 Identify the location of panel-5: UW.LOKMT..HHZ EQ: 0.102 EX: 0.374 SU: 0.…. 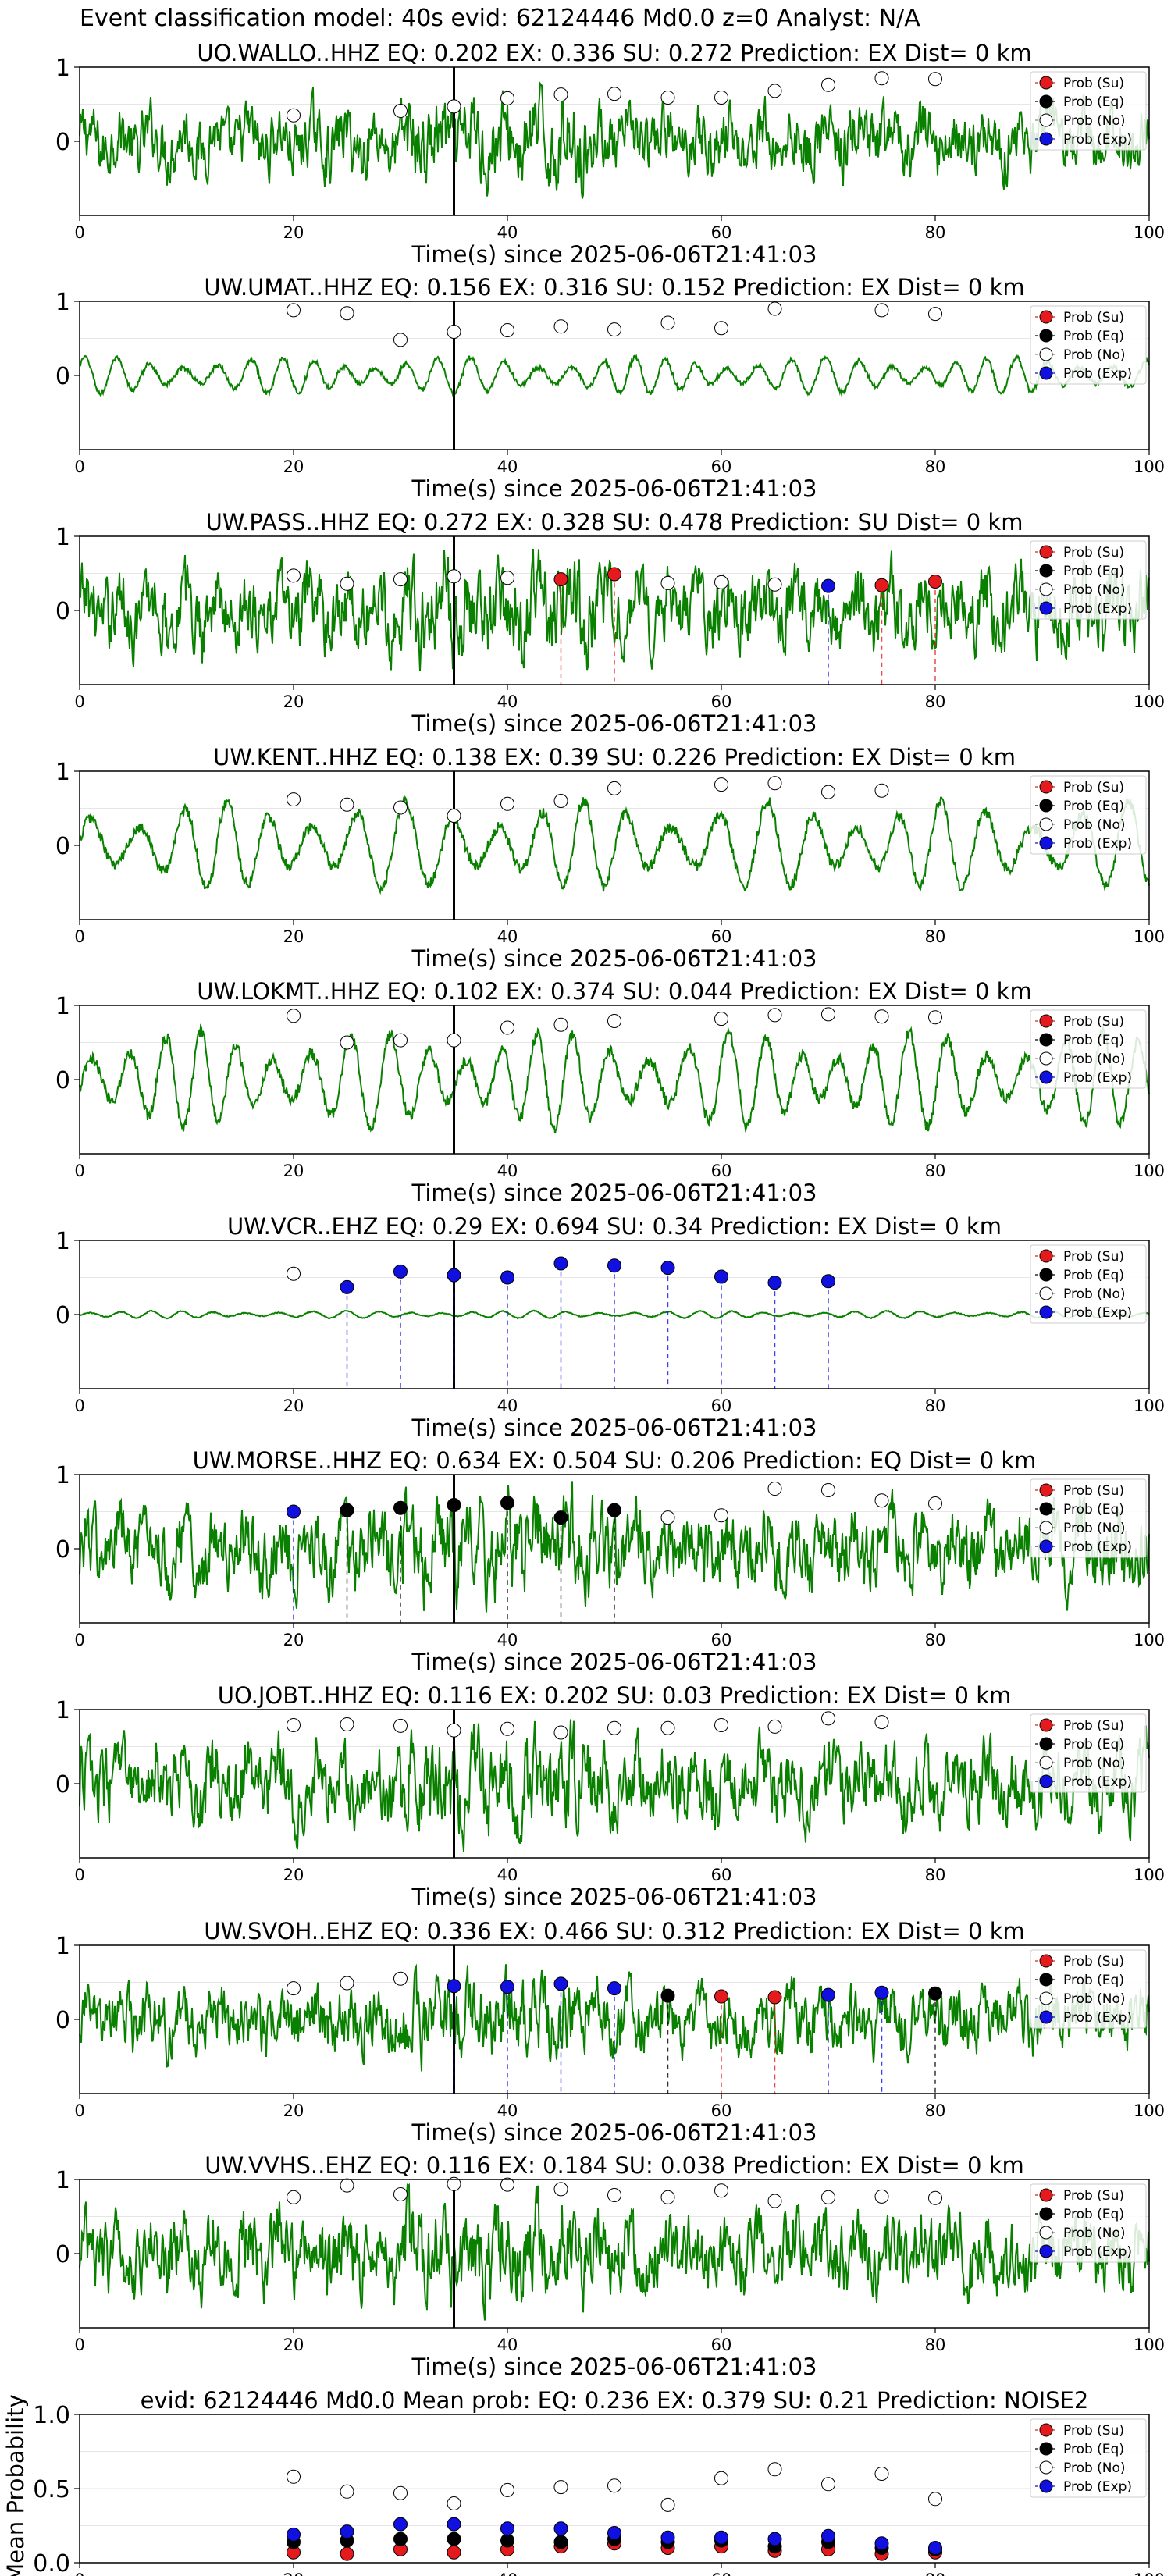
(610, 1092).